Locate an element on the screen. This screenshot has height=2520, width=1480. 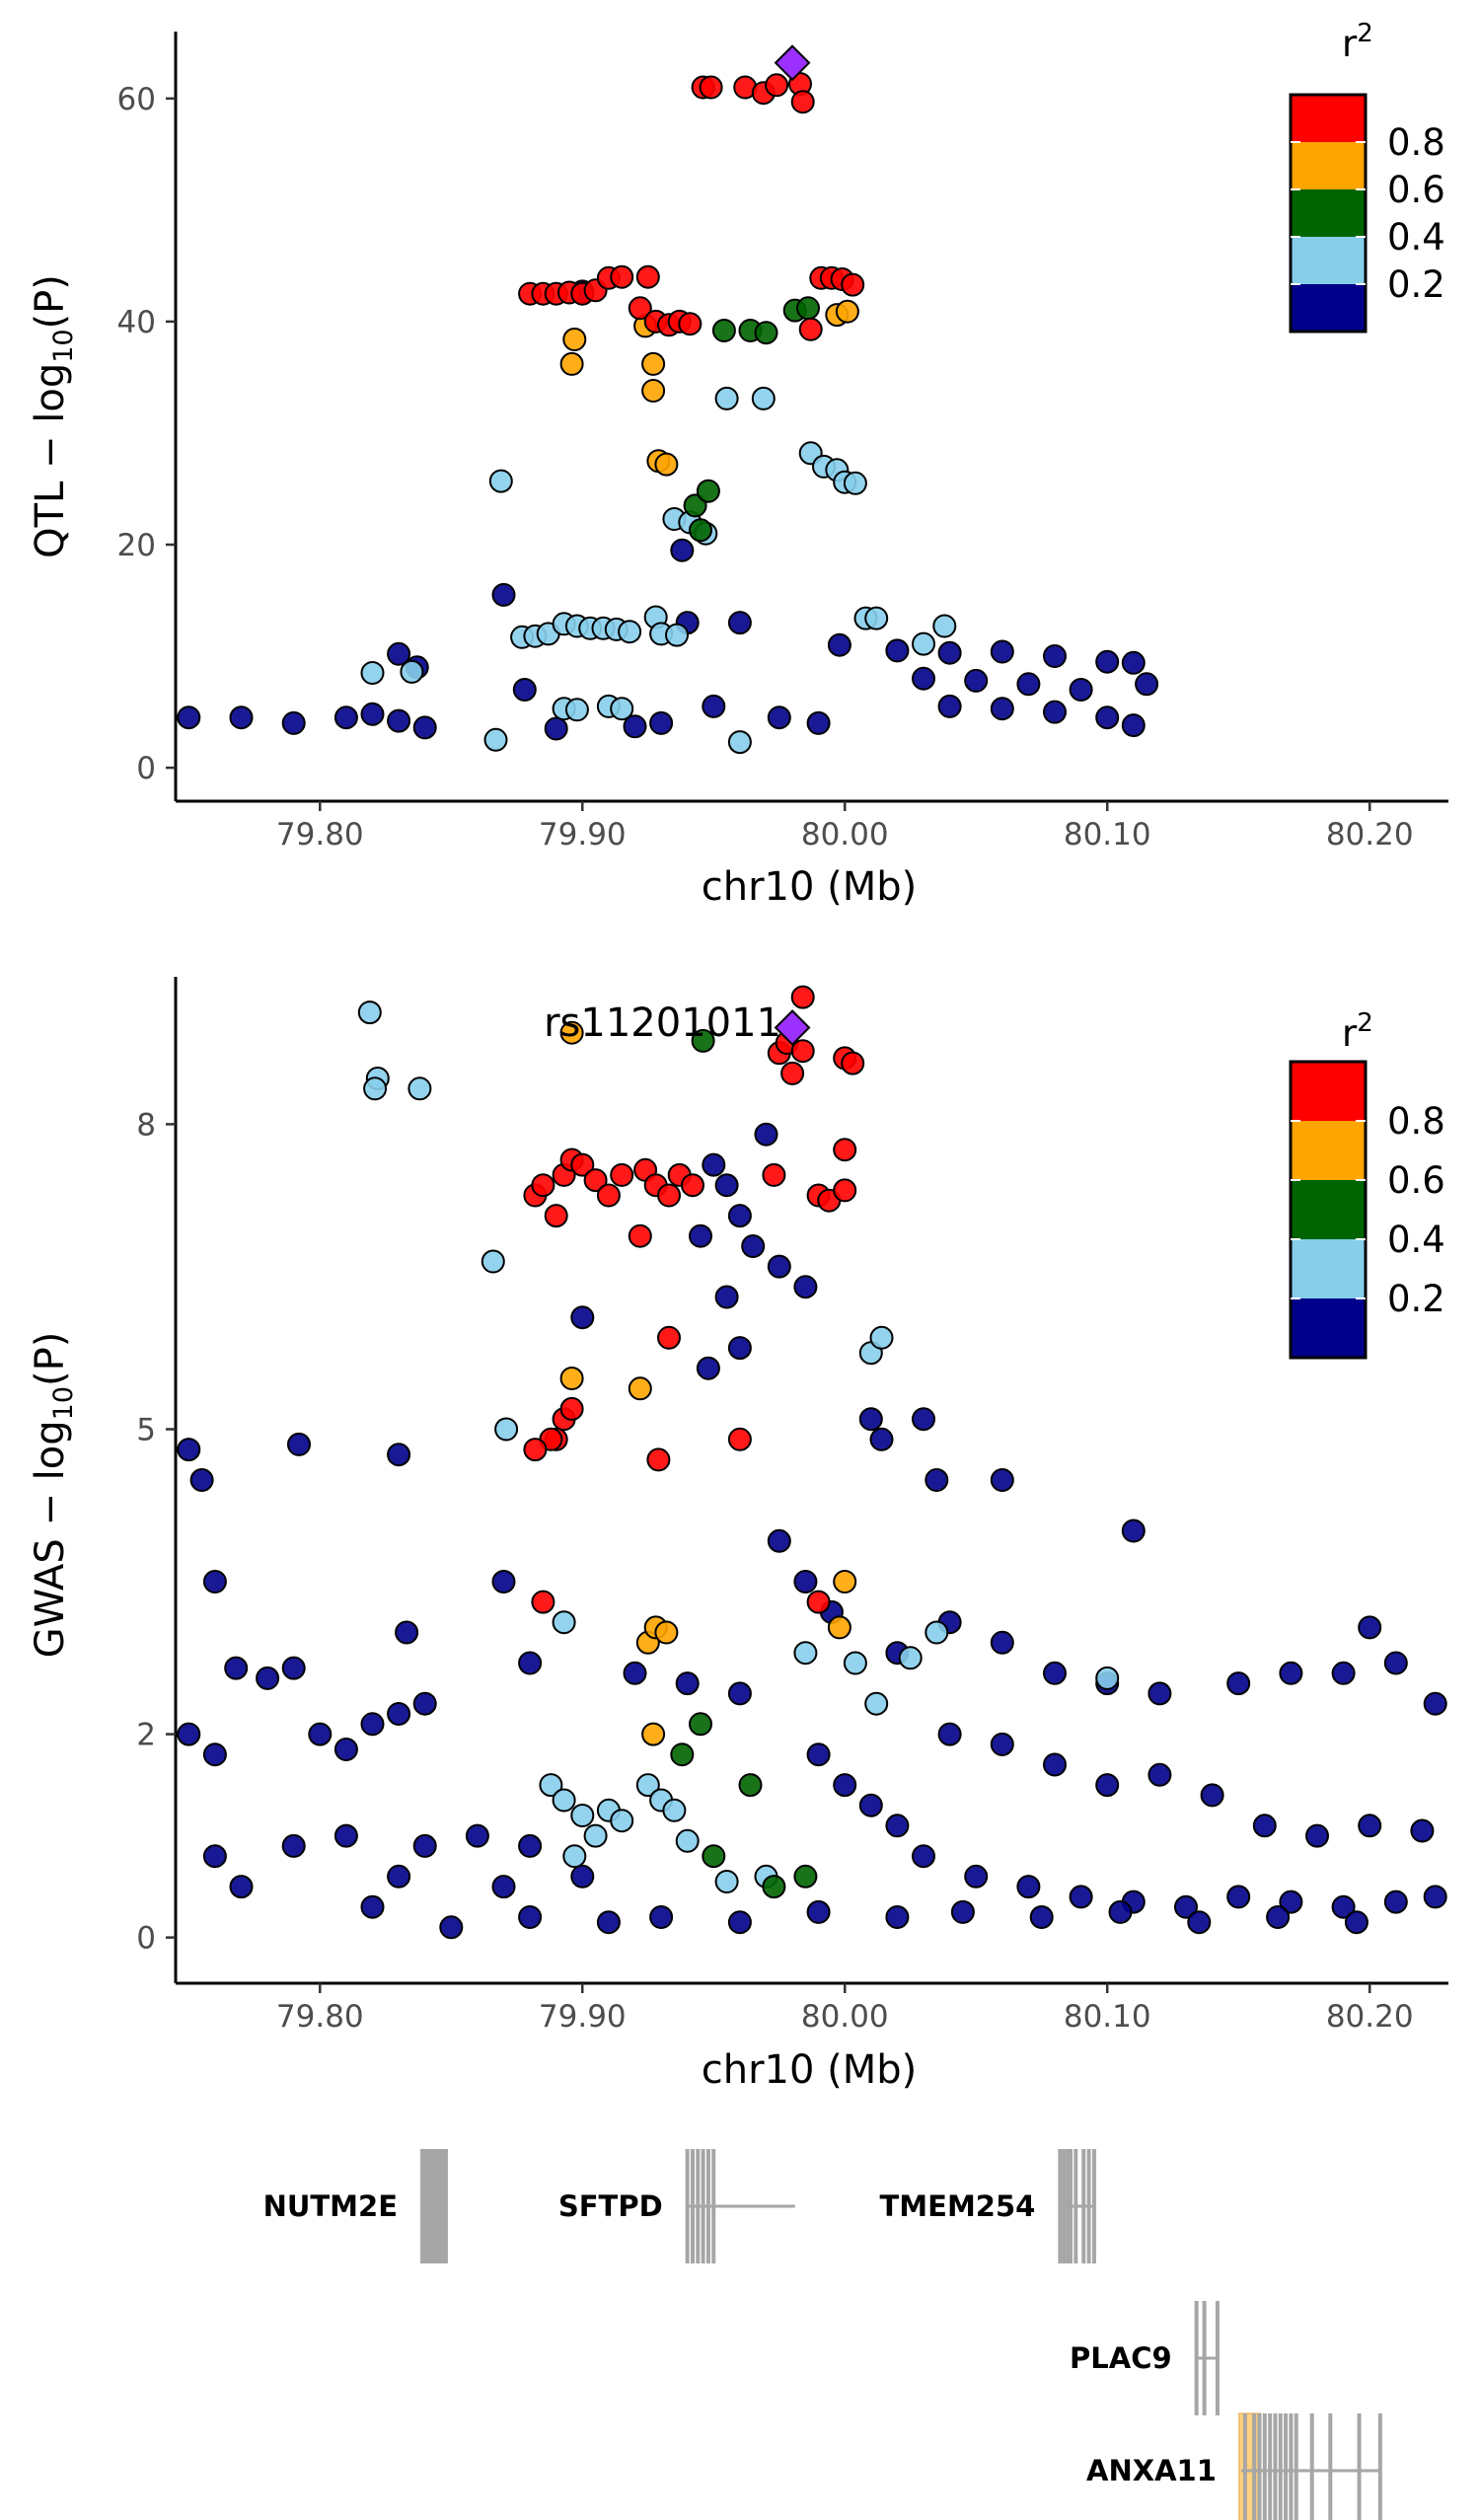
gwas-lead-snp-marker is located at coordinates (792, 1027).